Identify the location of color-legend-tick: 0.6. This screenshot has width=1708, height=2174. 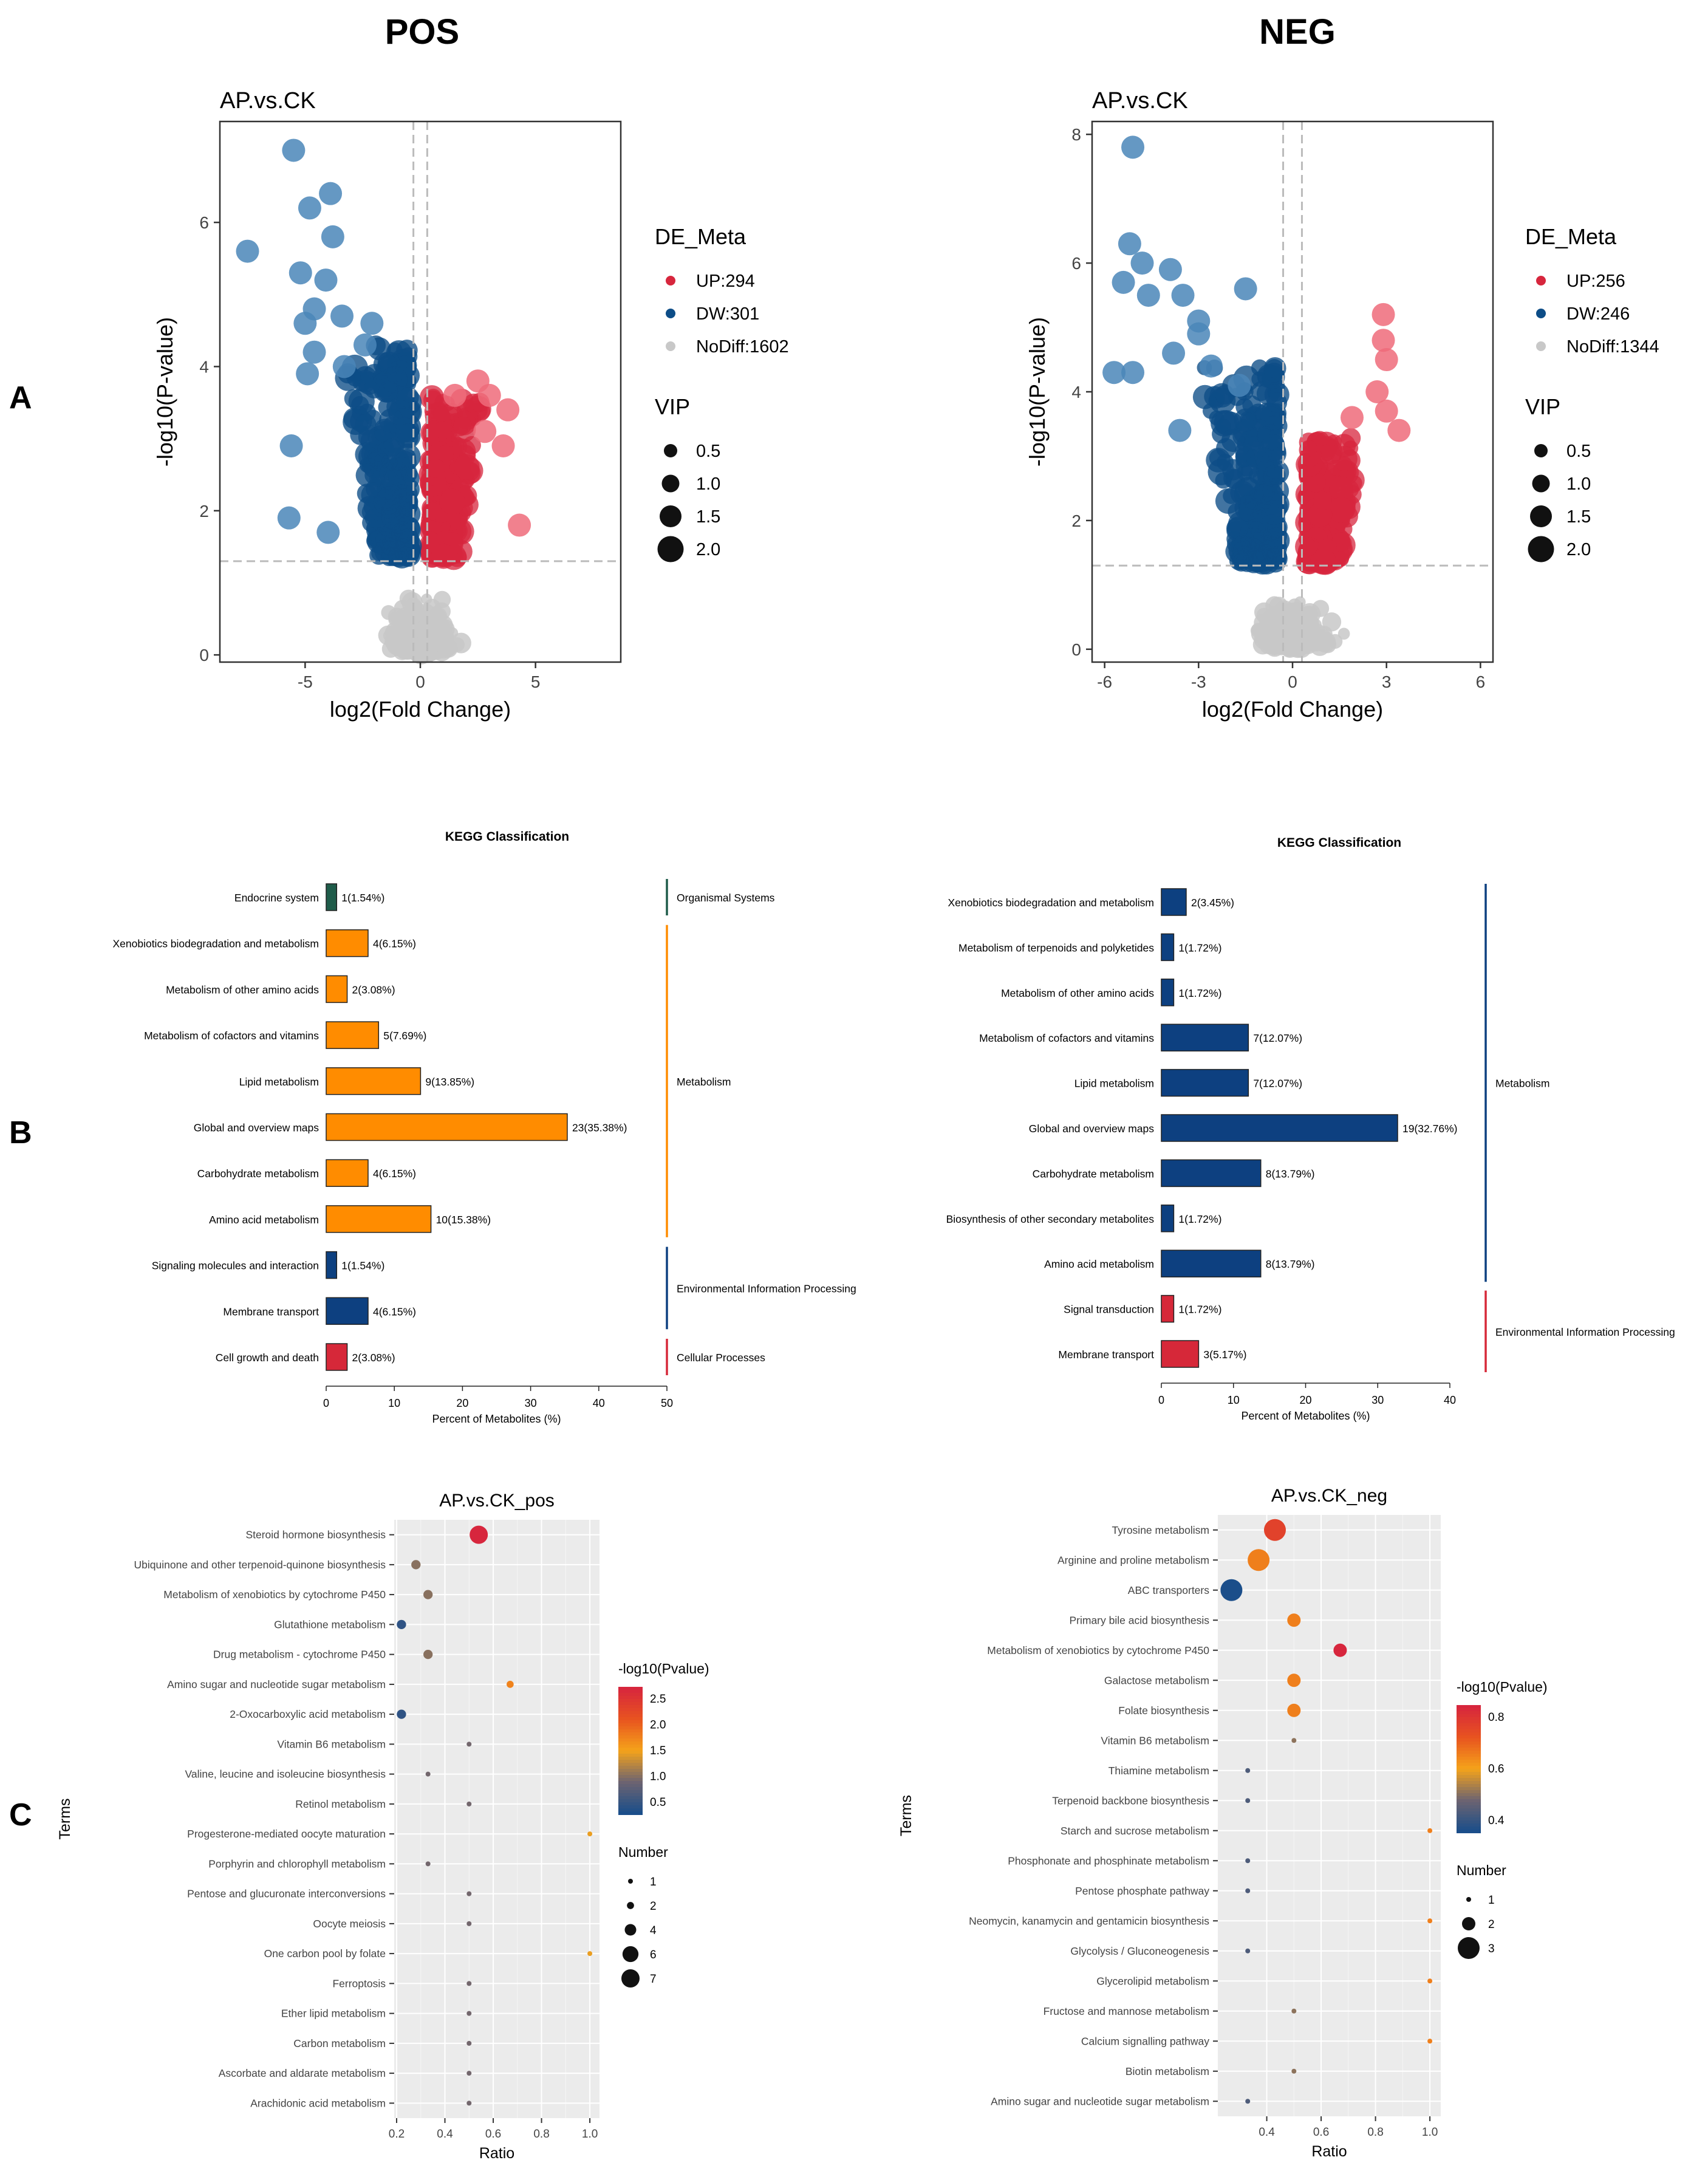
(1496, 1769).